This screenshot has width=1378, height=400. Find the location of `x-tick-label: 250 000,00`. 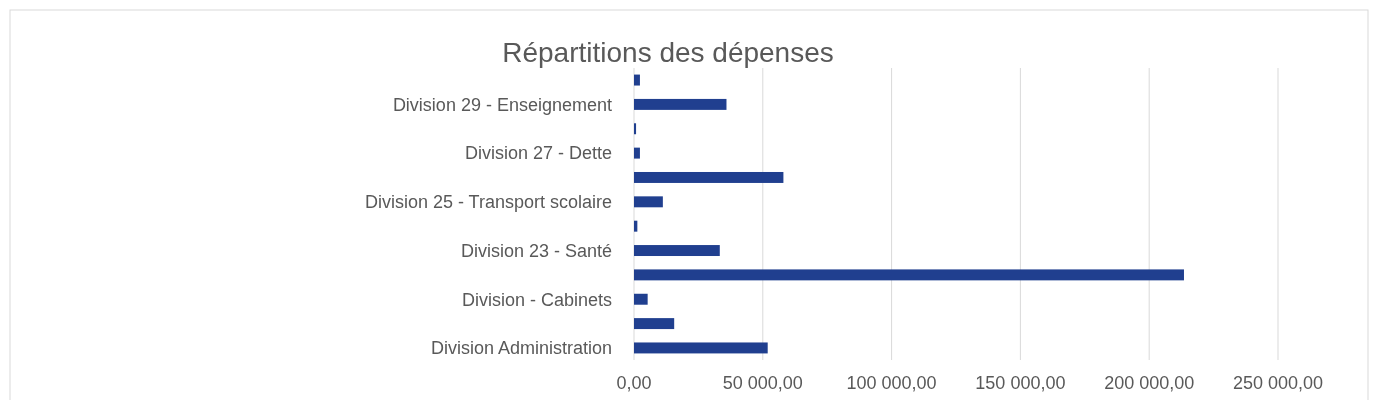

x-tick-label: 250 000,00 is located at coordinates (1278, 383).